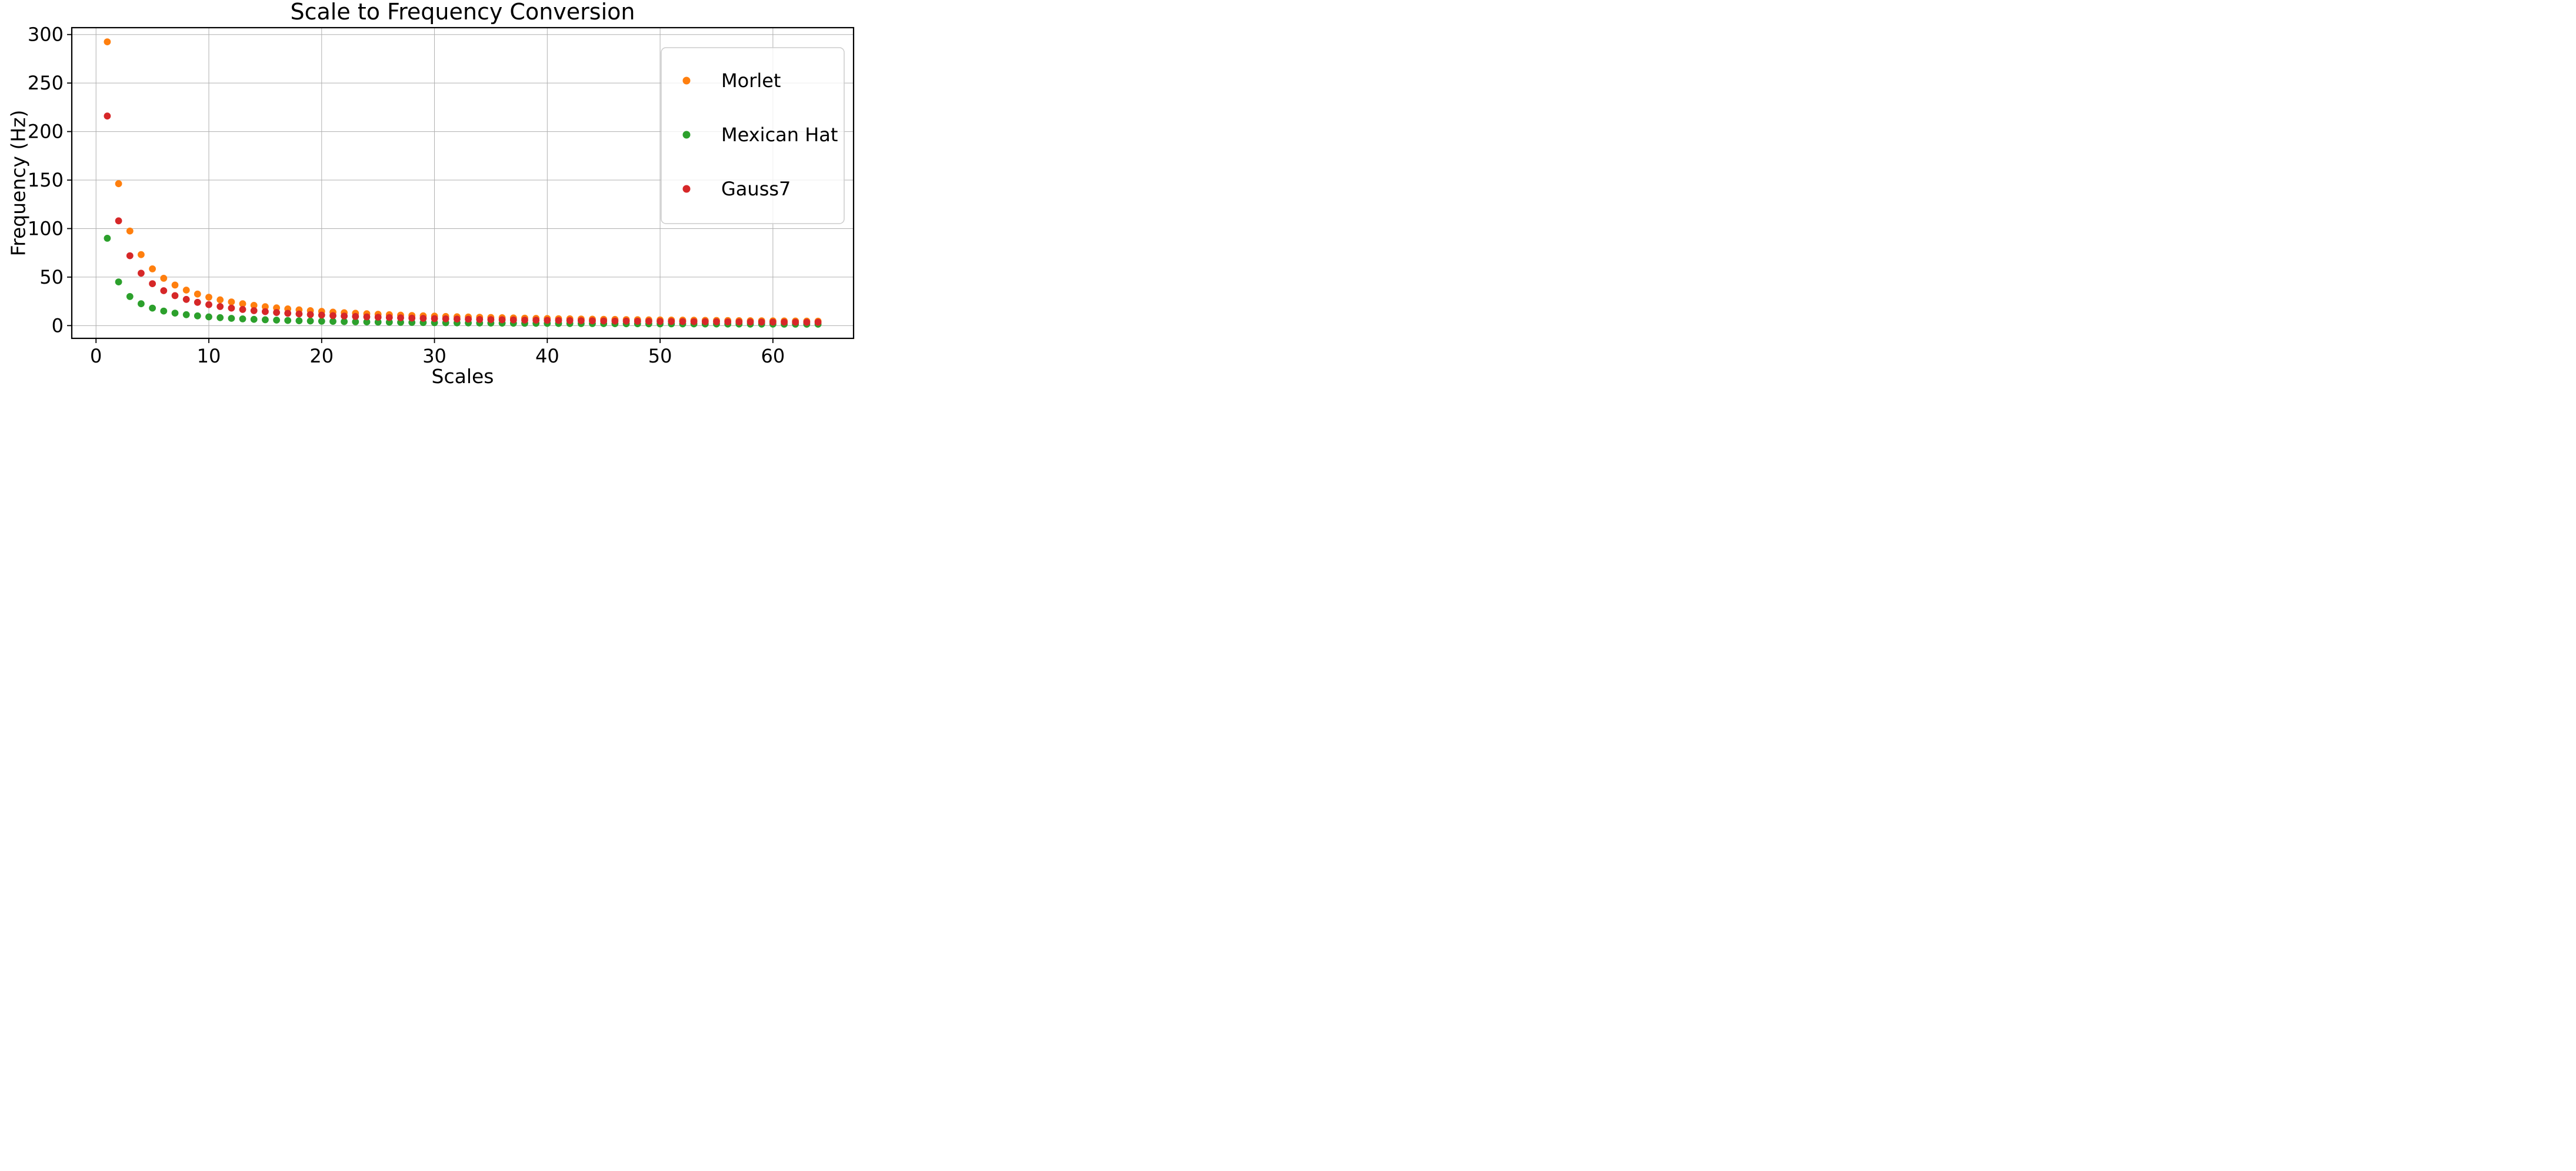 This screenshot has width=2576, height=1171. I want to click on y-tick-label: 200, so click(46, 132).